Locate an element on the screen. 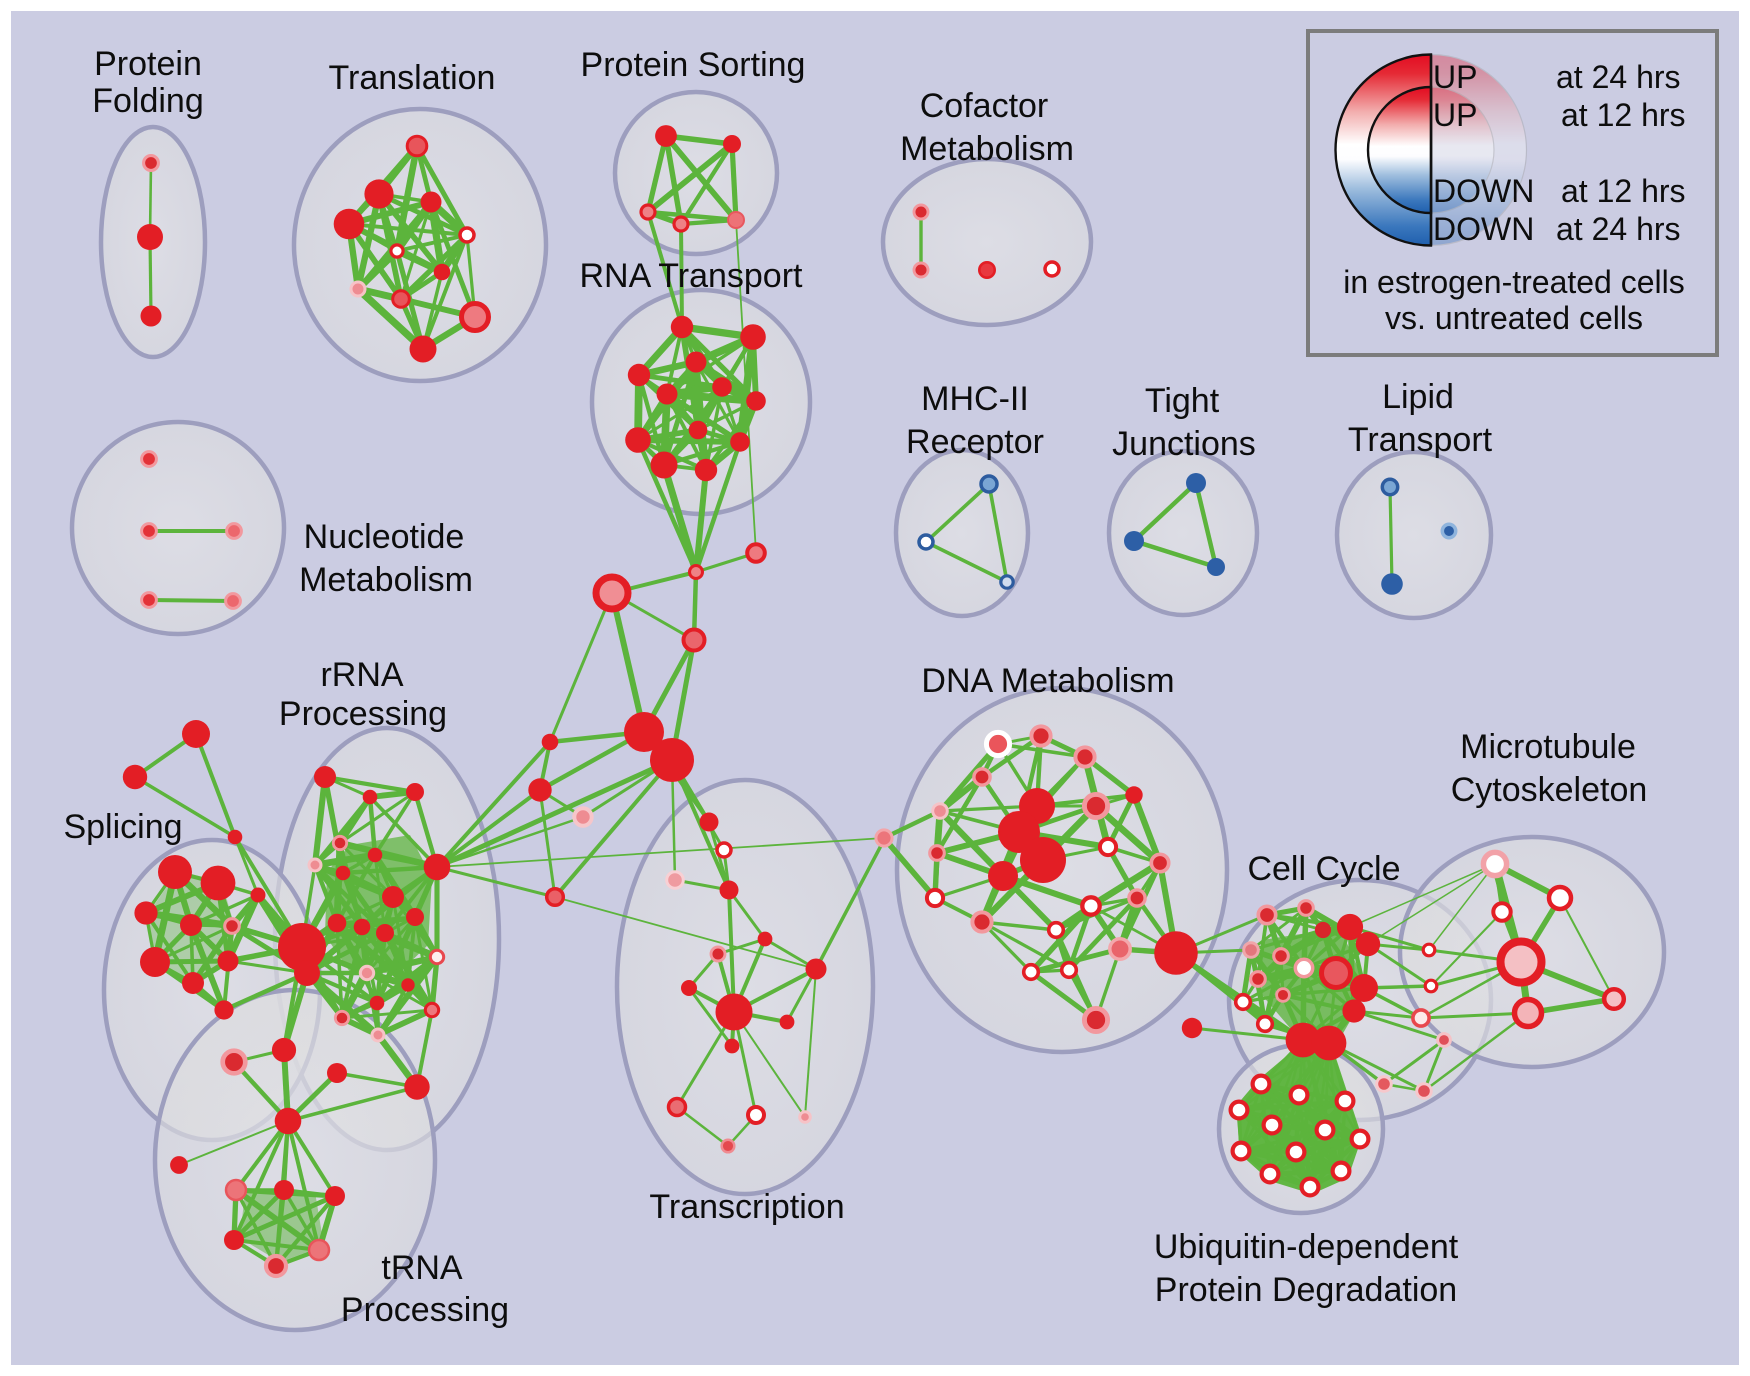 Image resolution: width=1750 pixels, height=1376 pixels. svg-text: Cytoskeleton is located at coordinates (1549, 790).